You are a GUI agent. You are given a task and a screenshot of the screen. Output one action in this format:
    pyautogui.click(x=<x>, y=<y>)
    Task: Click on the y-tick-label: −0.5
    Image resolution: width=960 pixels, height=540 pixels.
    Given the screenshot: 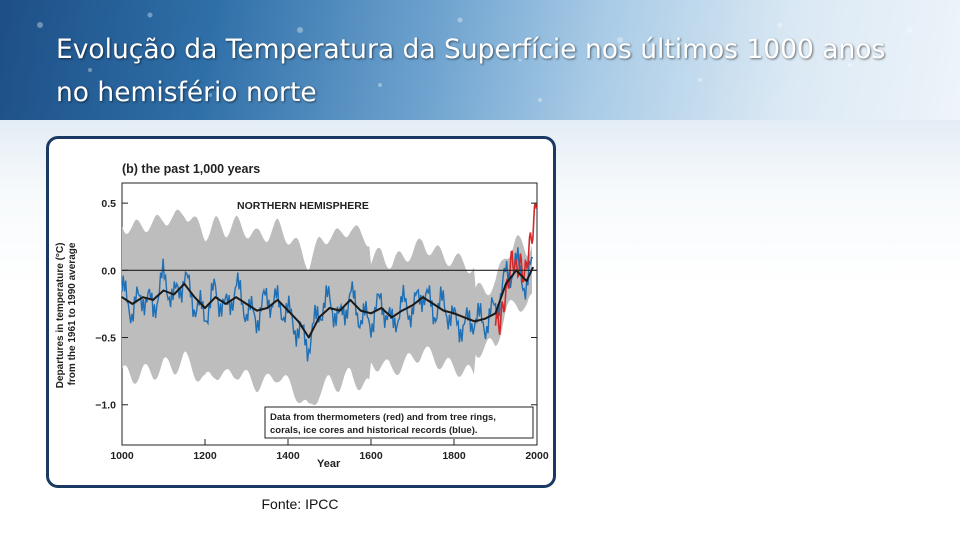 What is the action you would take?
    pyautogui.click(x=105, y=339)
    